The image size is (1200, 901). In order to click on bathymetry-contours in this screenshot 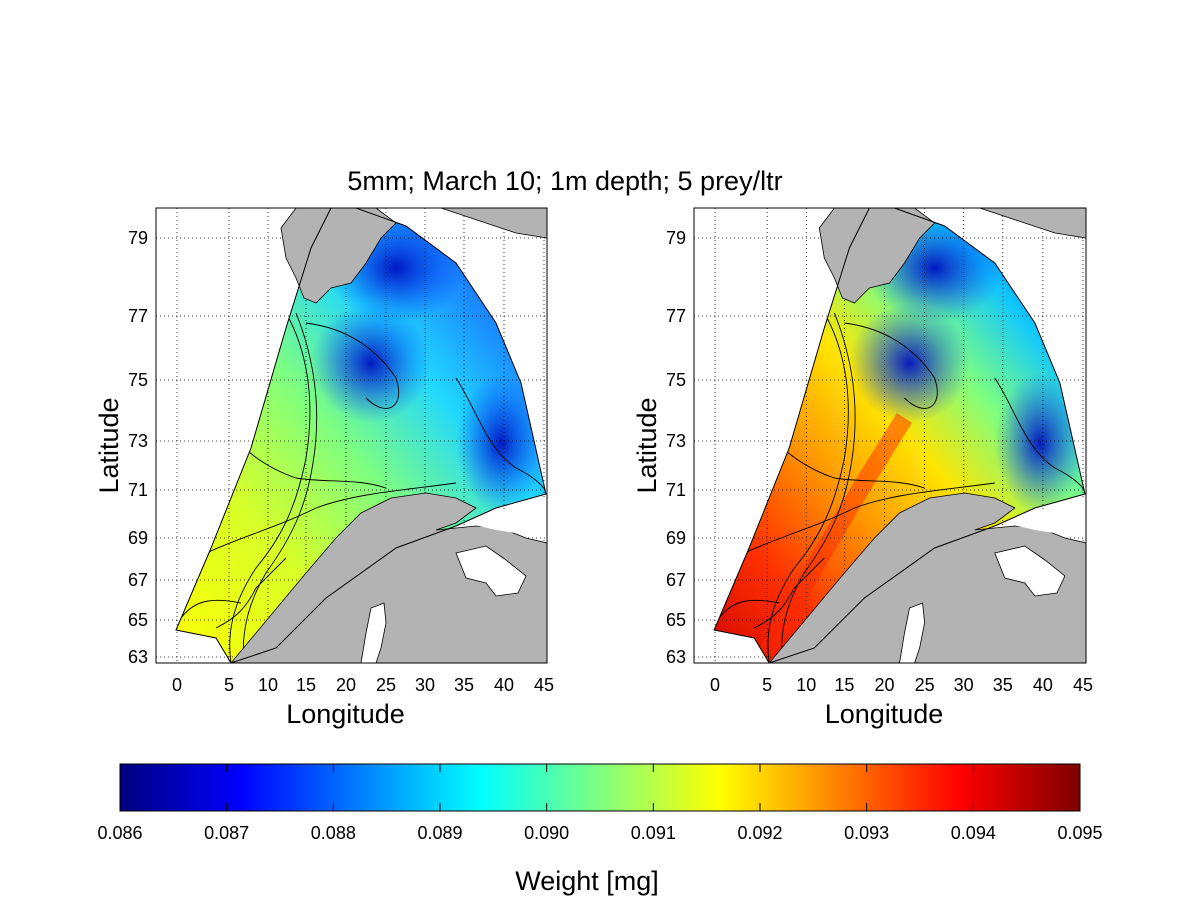, I will do `click(901, 487)`.